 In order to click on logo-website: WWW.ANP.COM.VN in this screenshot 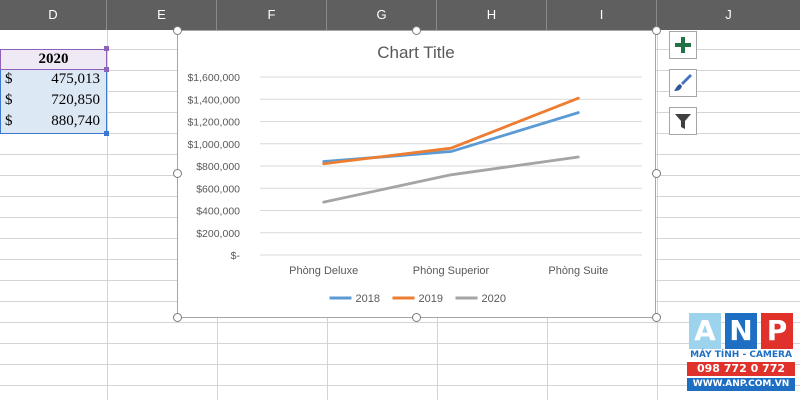, I will do `click(741, 384)`.